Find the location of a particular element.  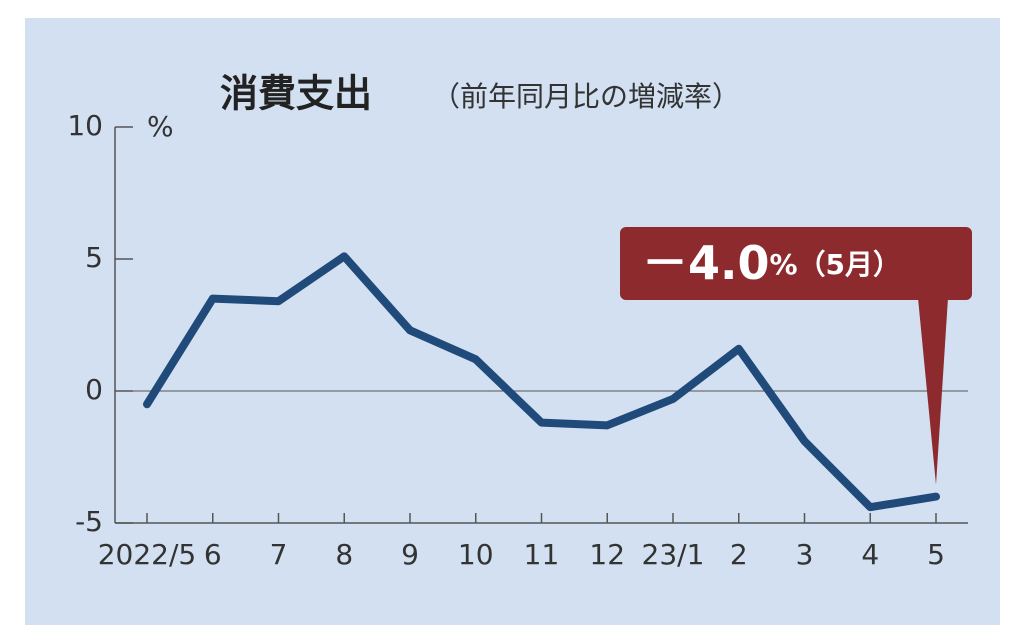

y-unit: % is located at coordinates (160, 126).